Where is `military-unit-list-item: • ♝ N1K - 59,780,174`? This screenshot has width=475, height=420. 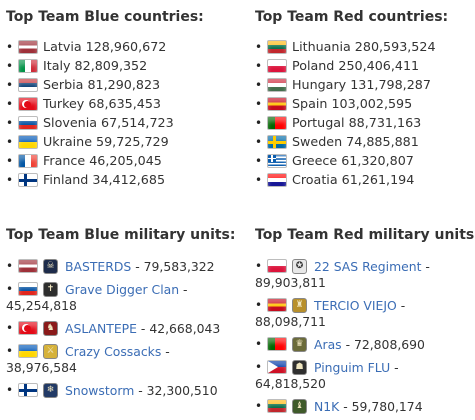
military-unit-list-item: • ♝ N1K - 59,780,174 is located at coordinates (365, 406).